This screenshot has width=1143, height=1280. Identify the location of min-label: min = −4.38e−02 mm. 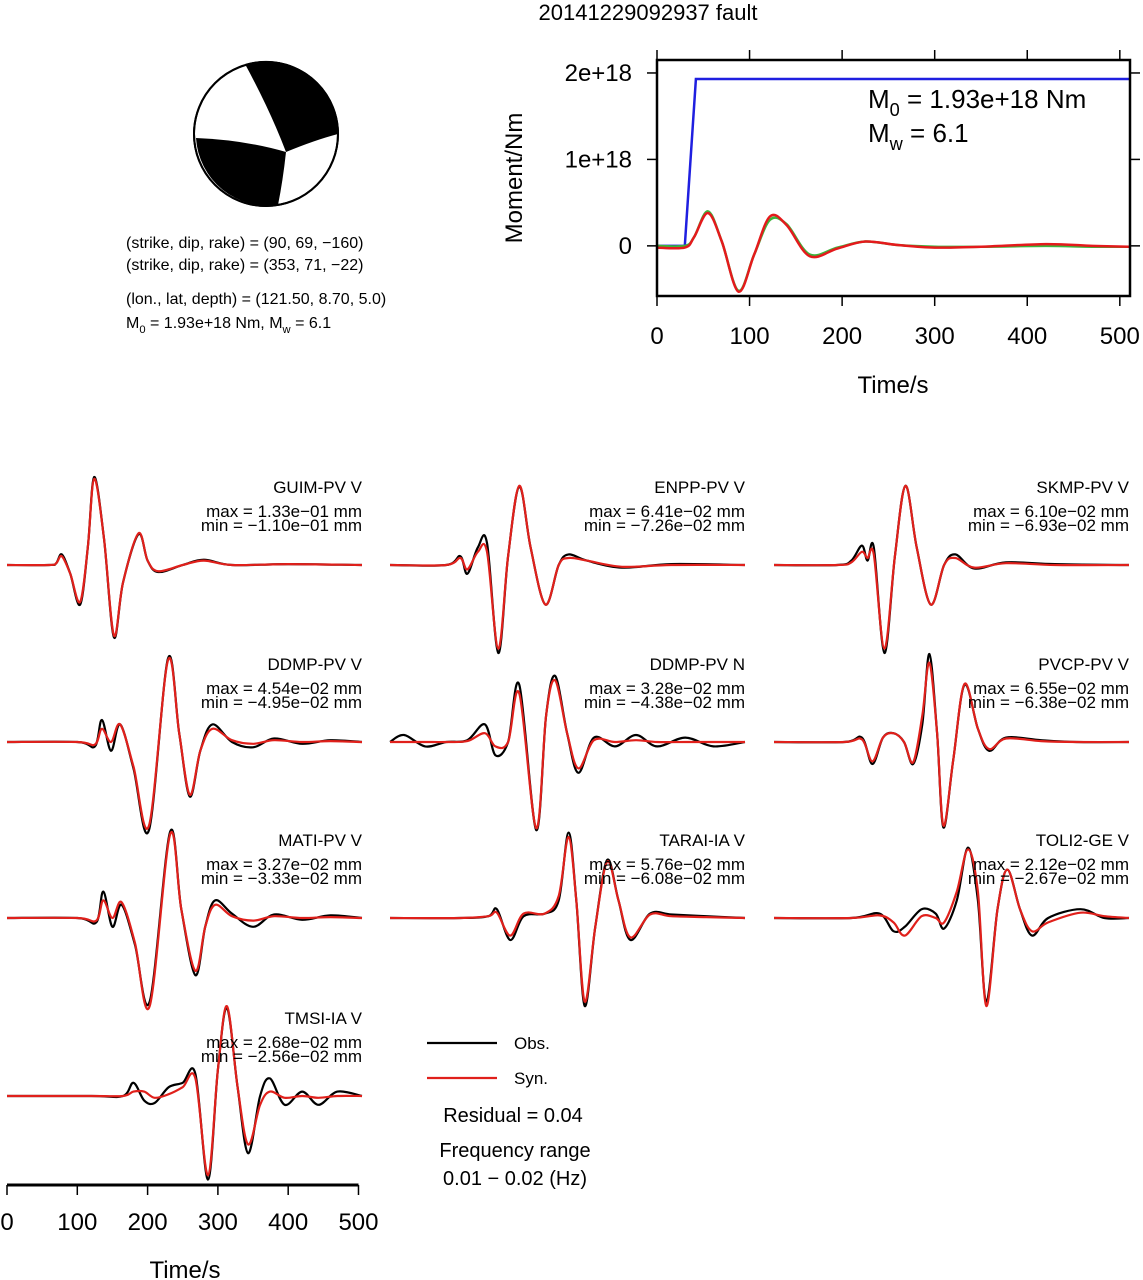
(664, 702).